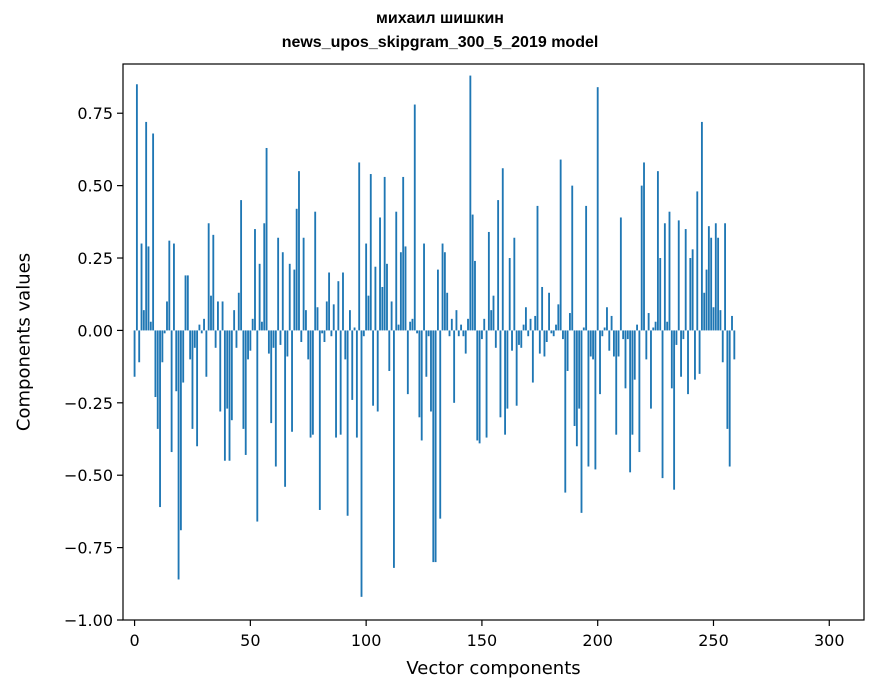  What do you see at coordinates (95, 113) in the screenshot?
I see `y-tick-label: 0.75` at bounding box center [95, 113].